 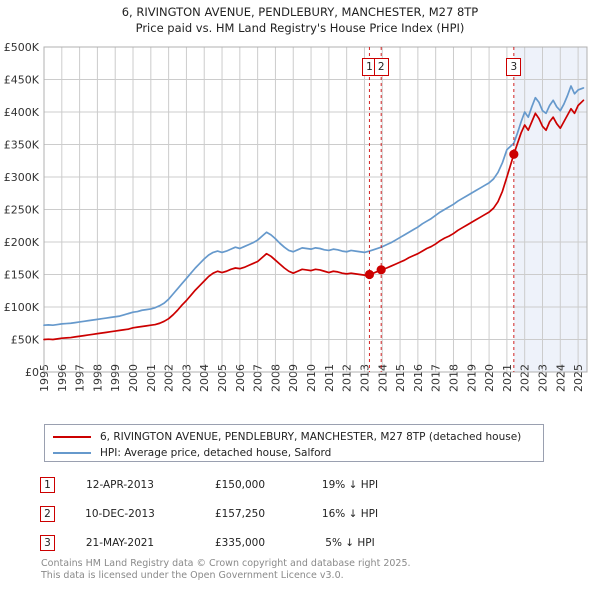 I want to click on x-axis-tick-label: 2014, so click(x=382, y=378).